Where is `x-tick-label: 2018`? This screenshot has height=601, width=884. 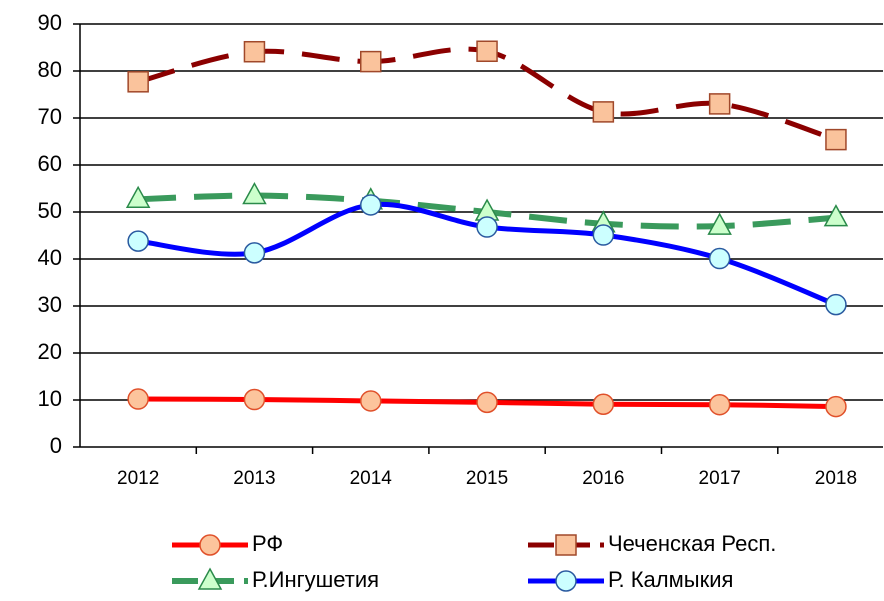
x-tick-label: 2018 is located at coordinates (836, 478).